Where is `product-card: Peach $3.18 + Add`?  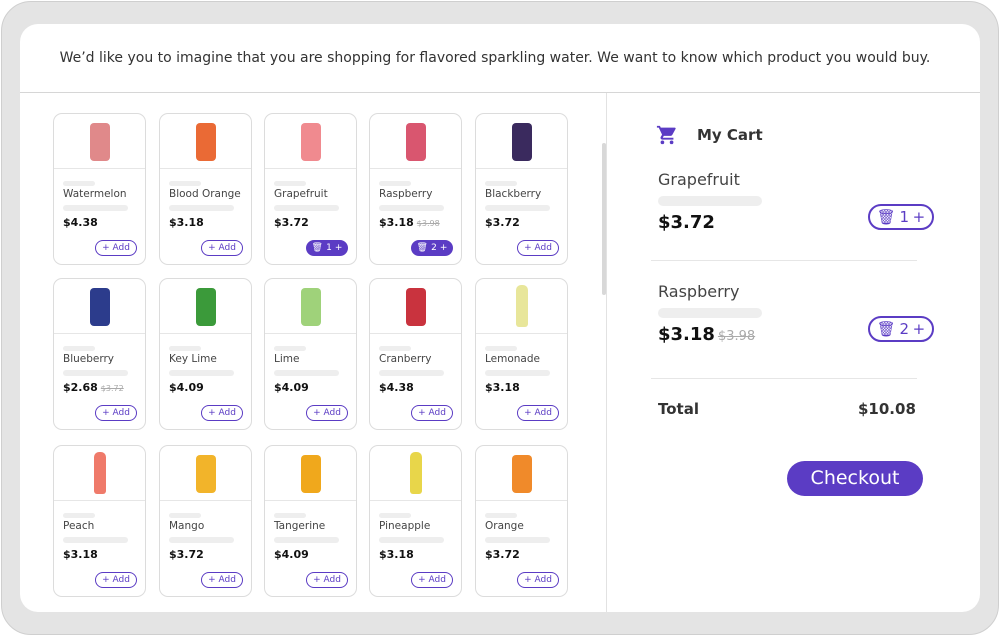
product-card: Peach $3.18 + Add is located at coordinates (99, 521).